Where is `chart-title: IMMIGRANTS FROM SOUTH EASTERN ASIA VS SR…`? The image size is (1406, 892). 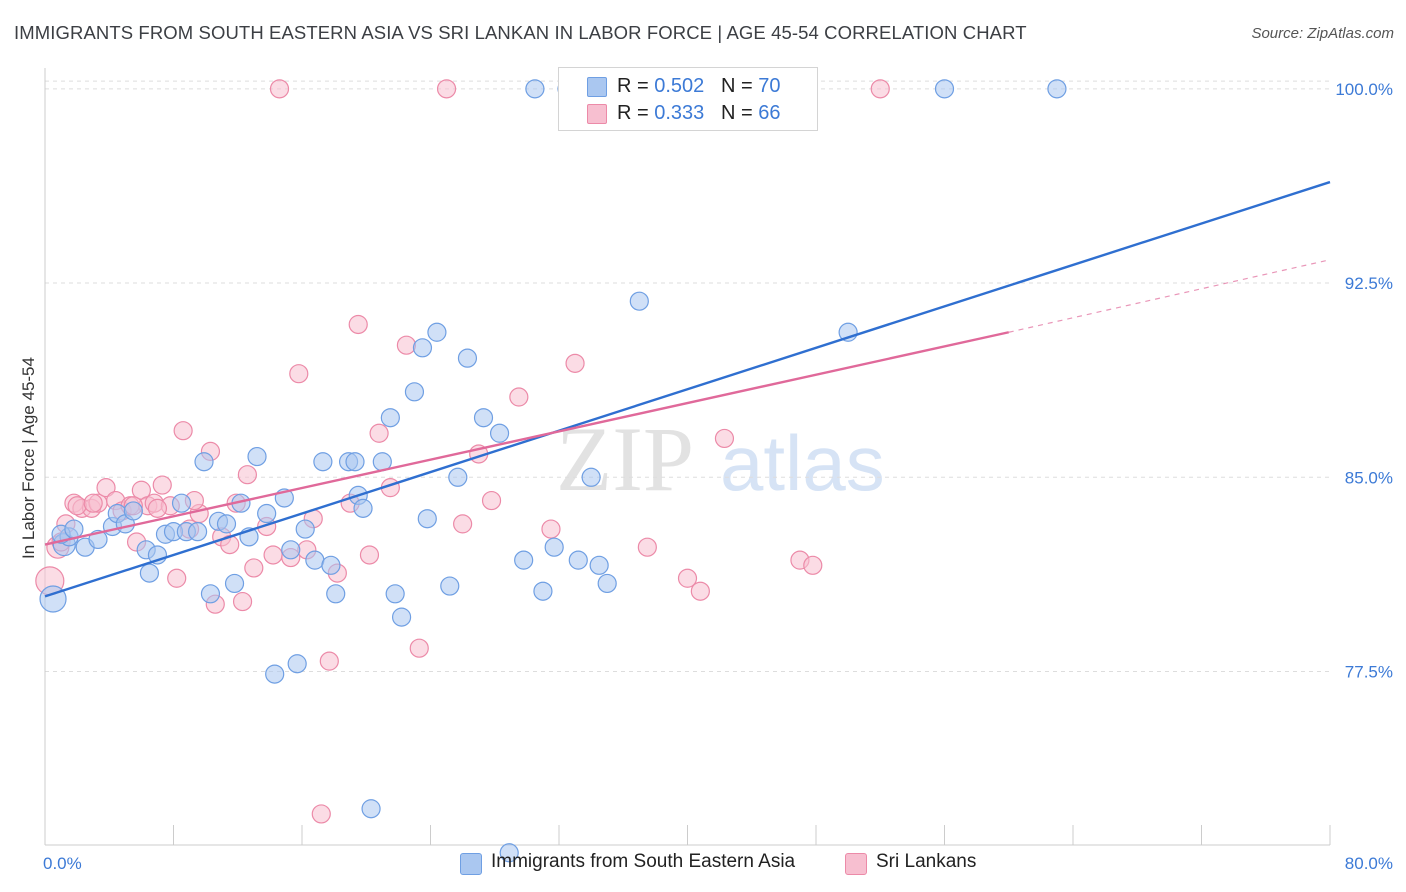
chart-title: IMMIGRANTS FROM SOUTH EASTERN ASIA VS SR… is located at coordinates (520, 32).